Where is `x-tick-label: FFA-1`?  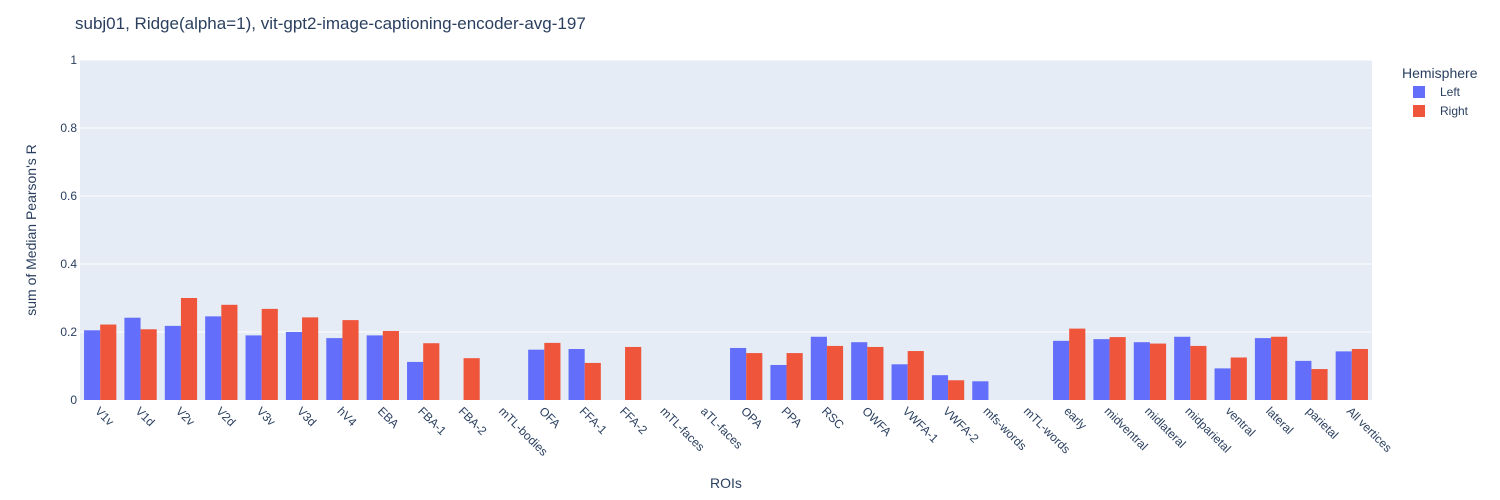
x-tick-label: FFA-1 is located at coordinates (593, 420).